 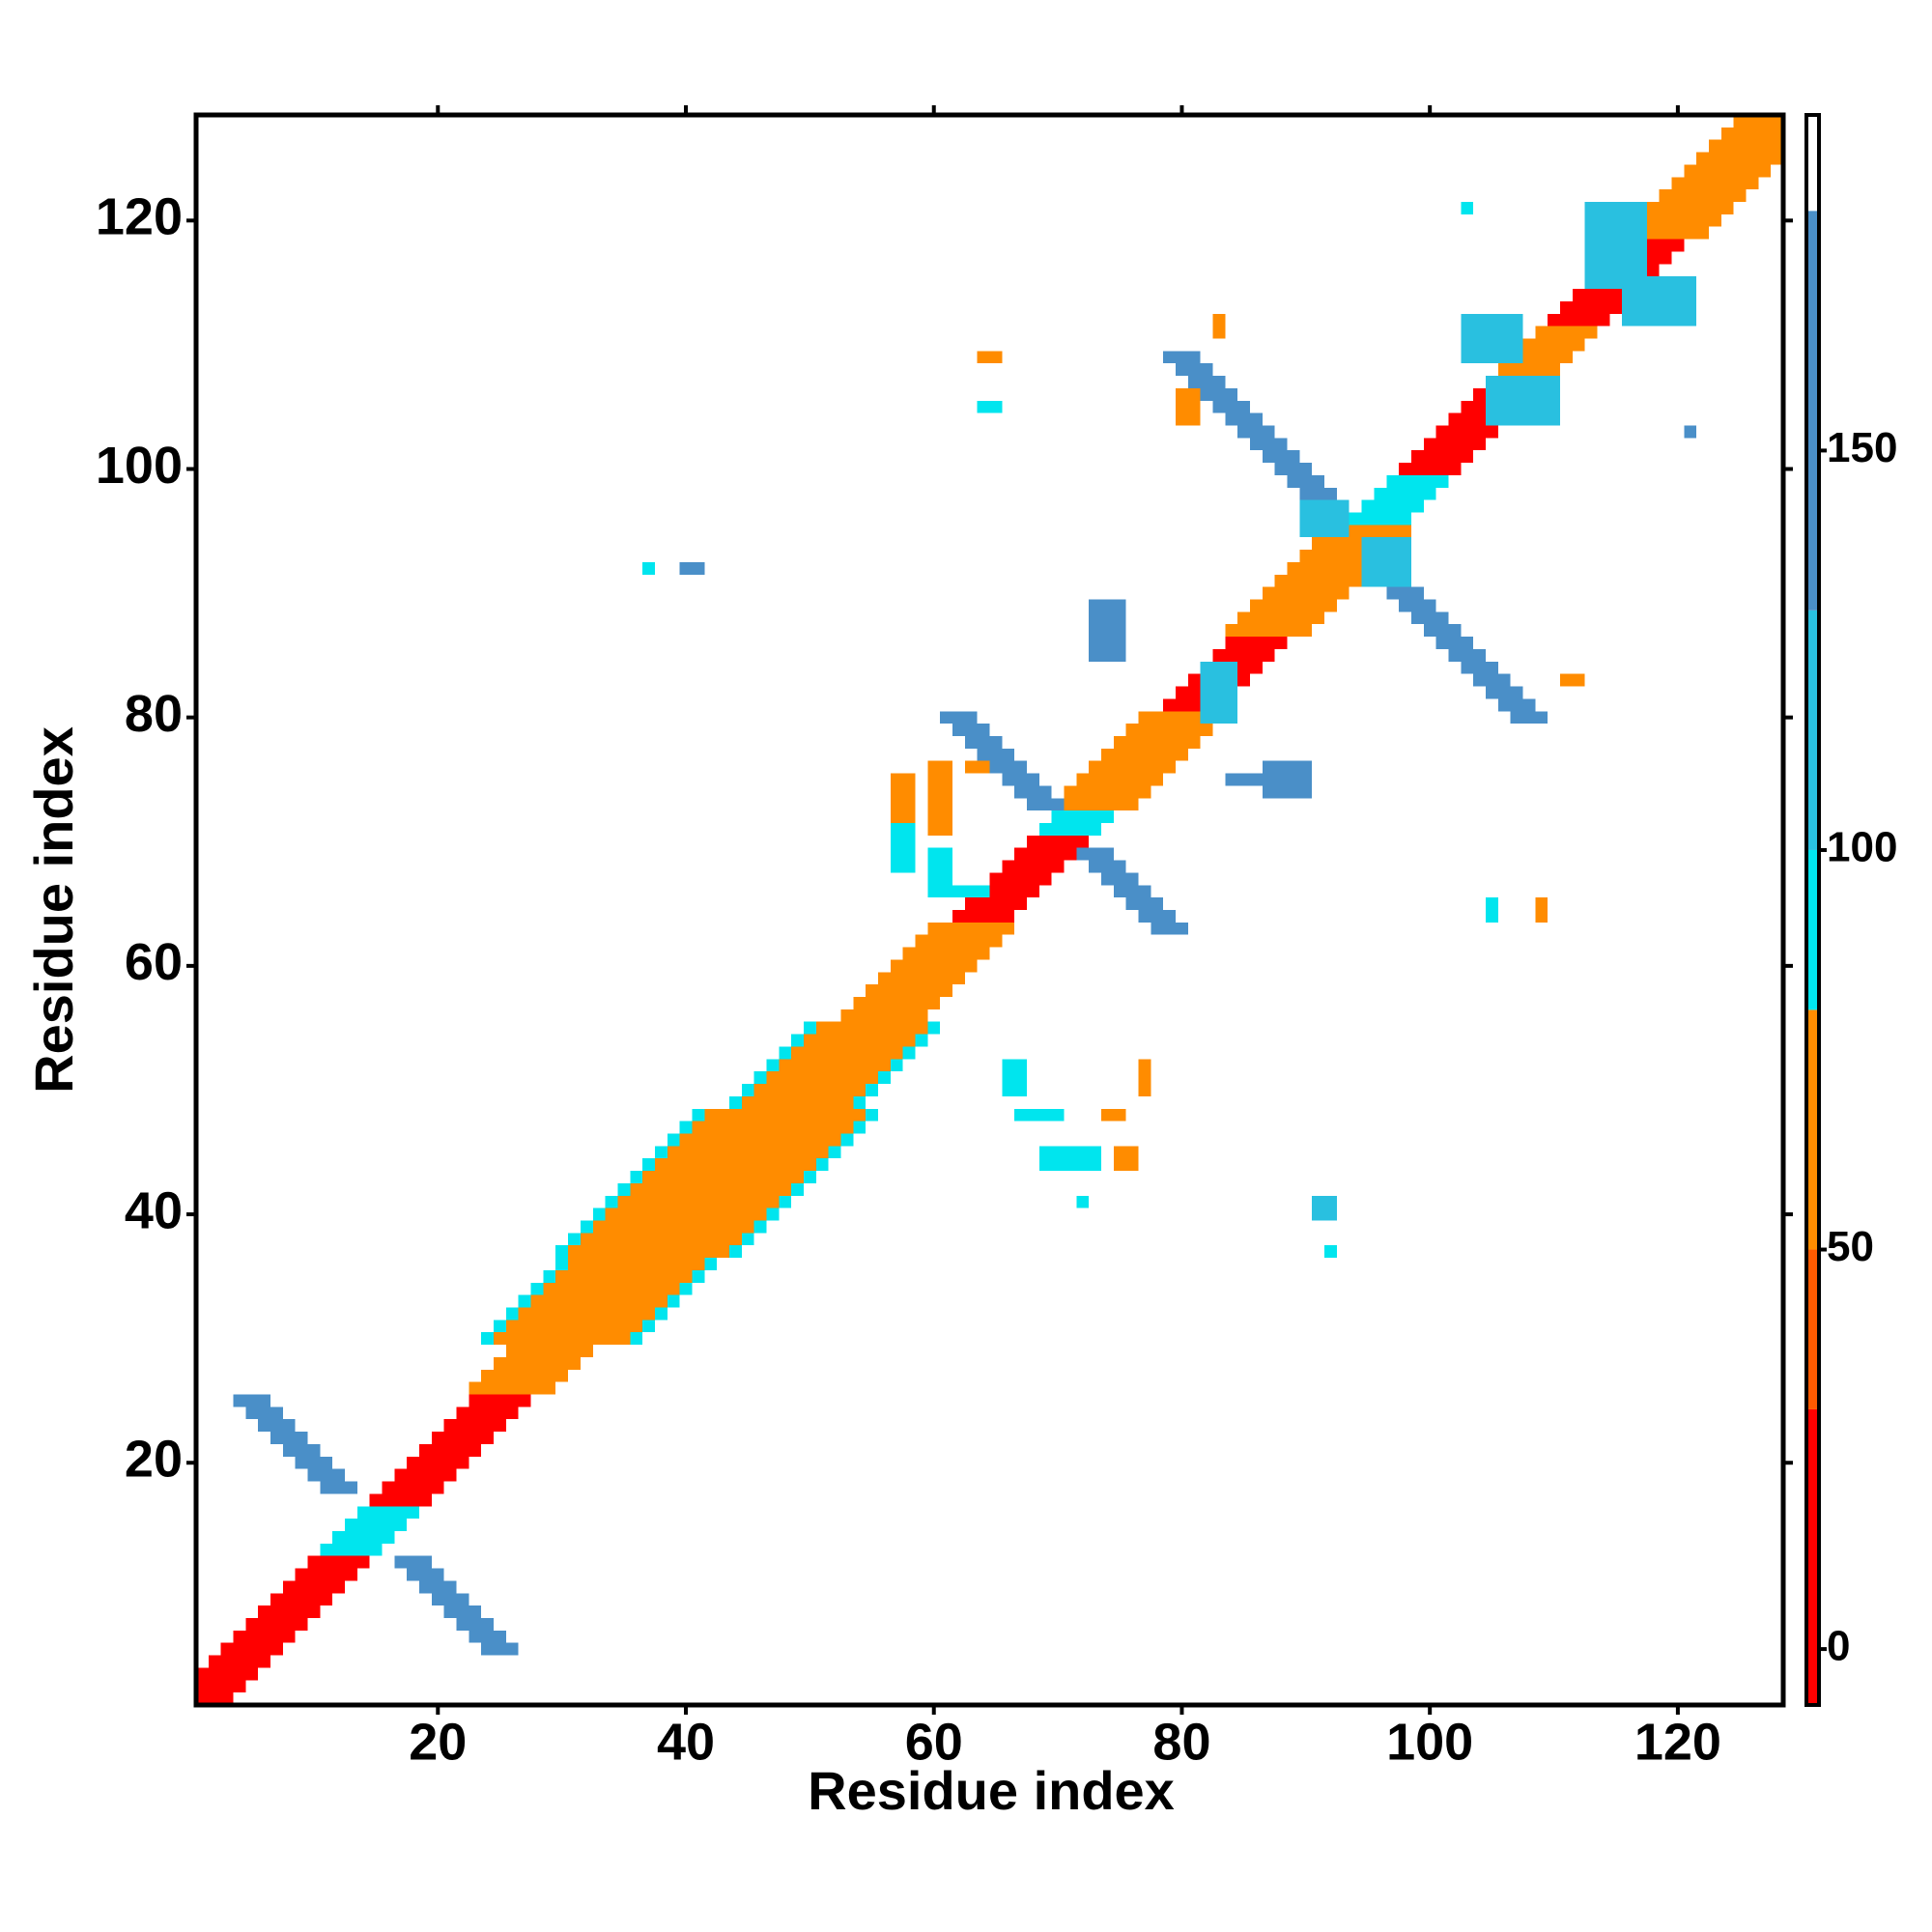 What do you see at coordinates (1677, 1742) in the screenshot?
I see `x-tick-label: 120` at bounding box center [1677, 1742].